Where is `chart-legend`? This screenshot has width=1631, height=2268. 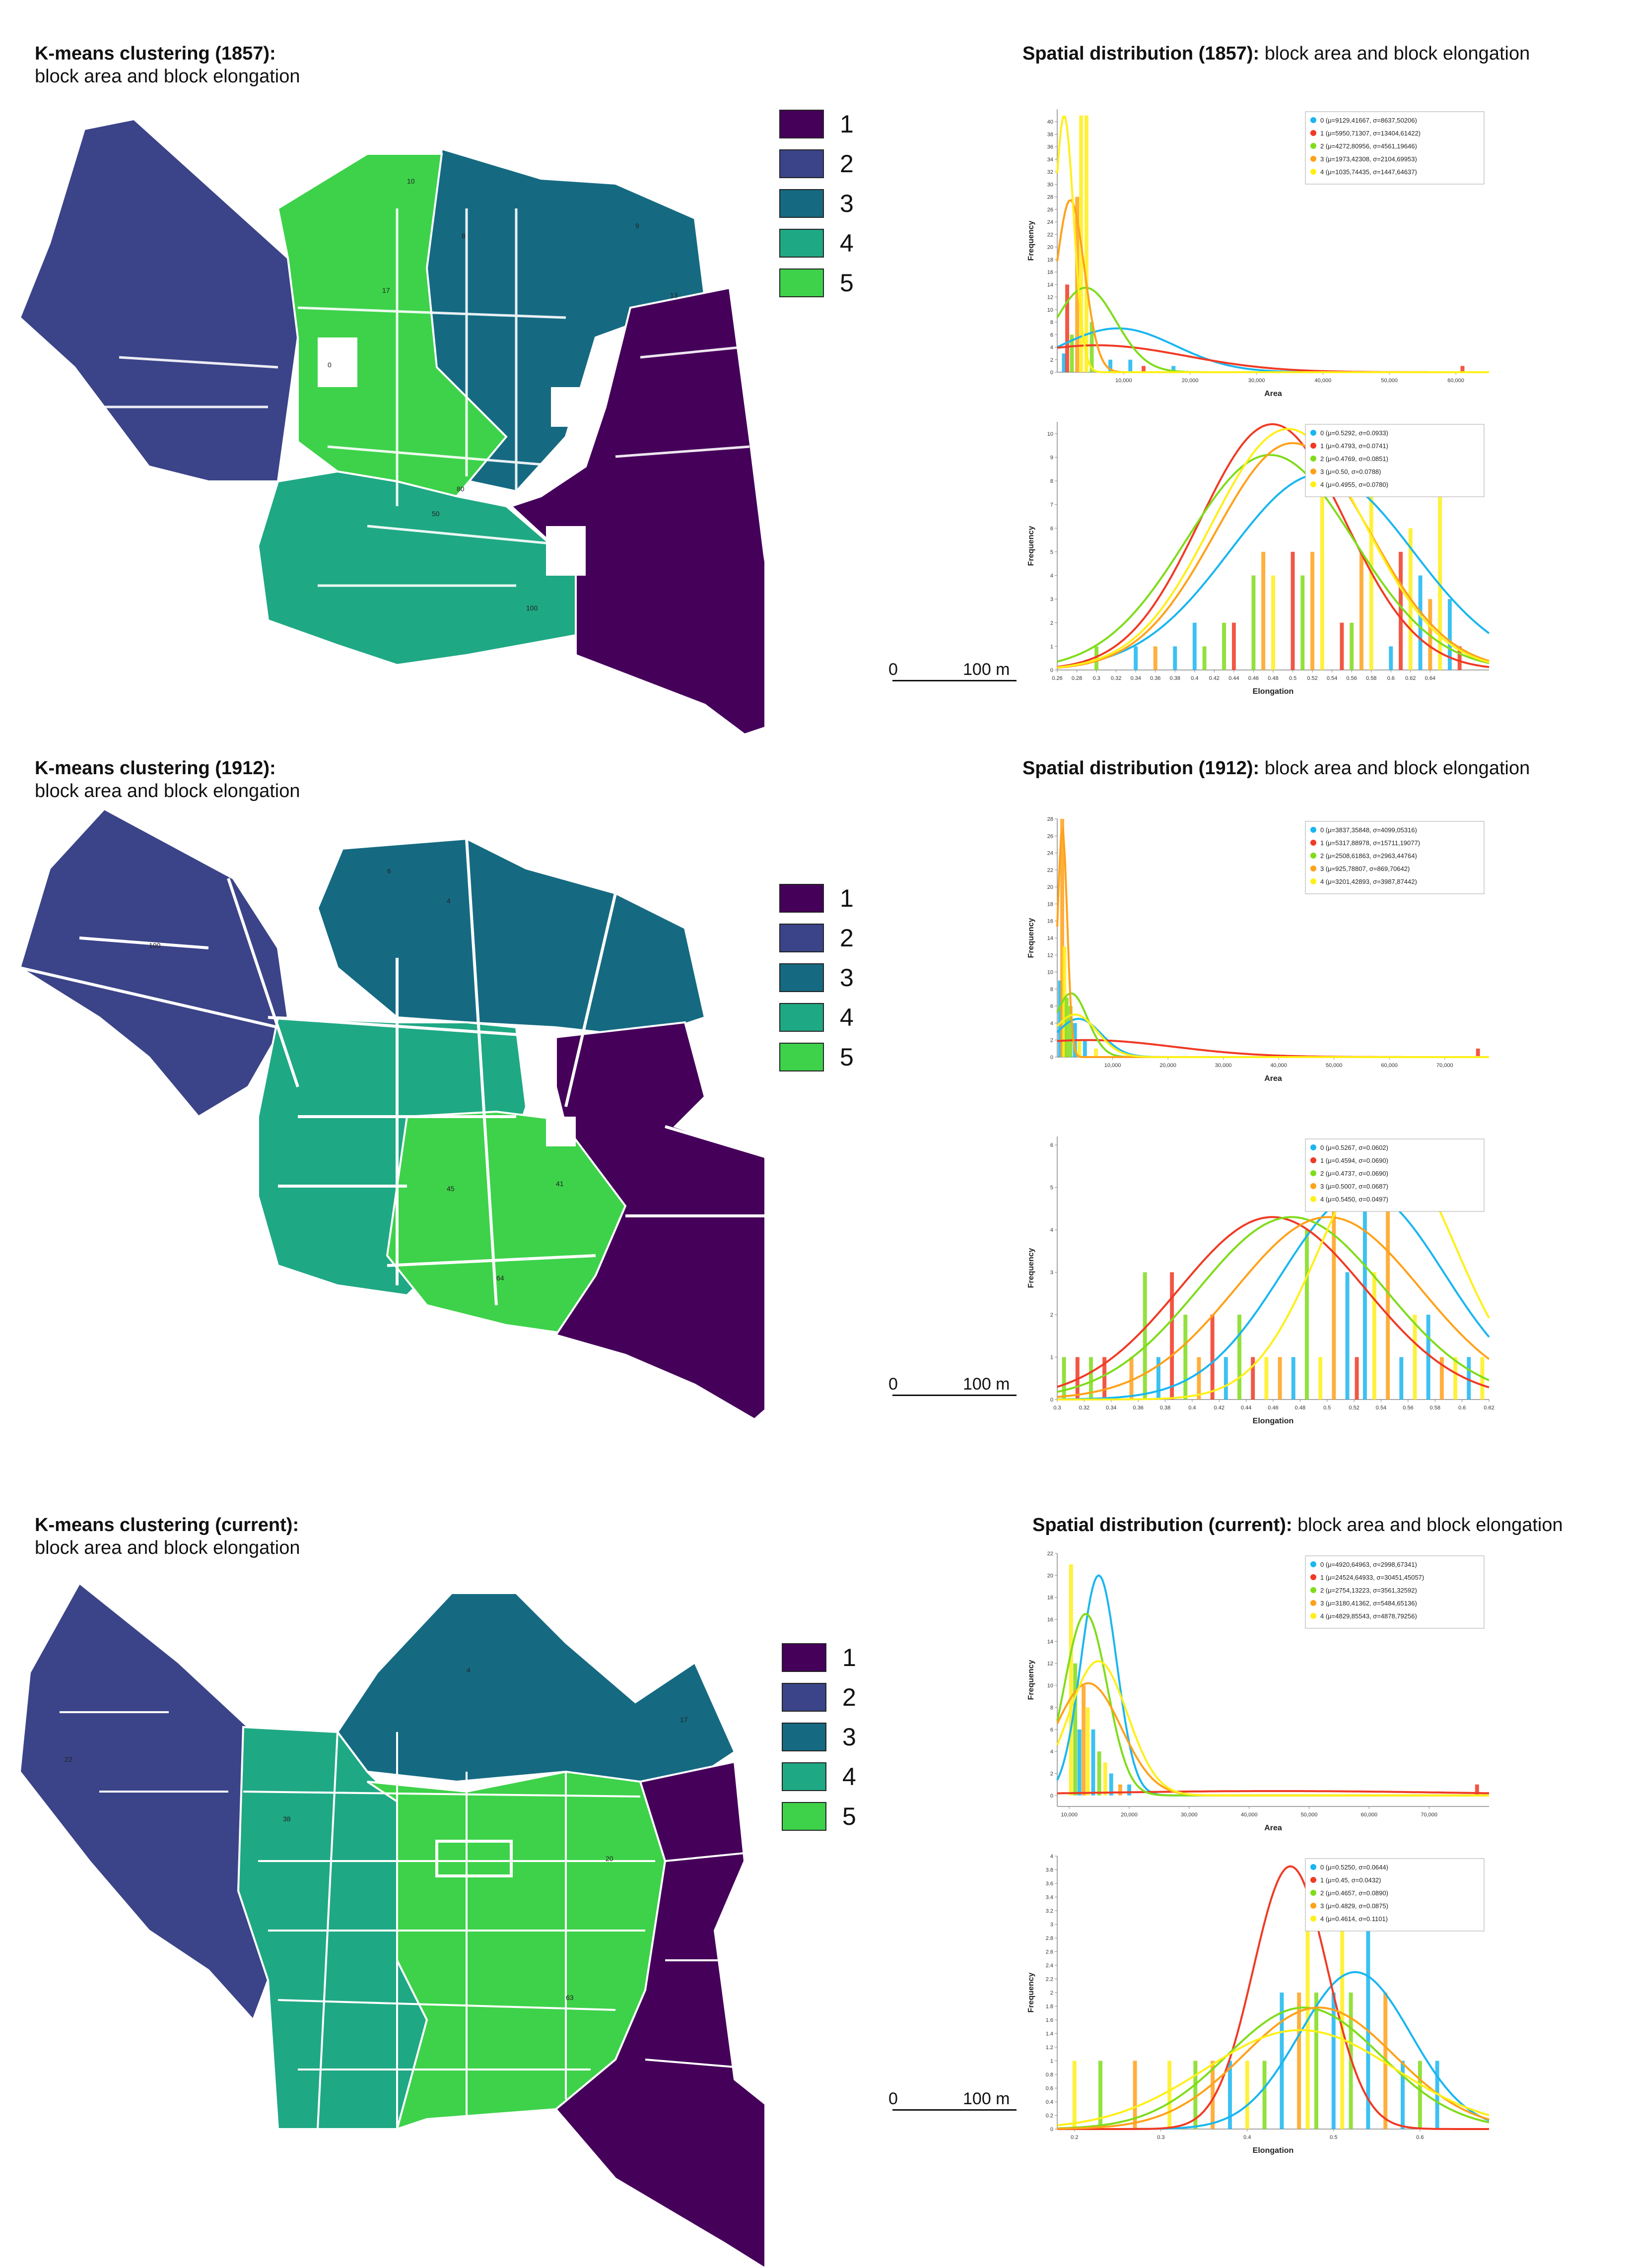
chart-legend is located at coordinates (1395, 858).